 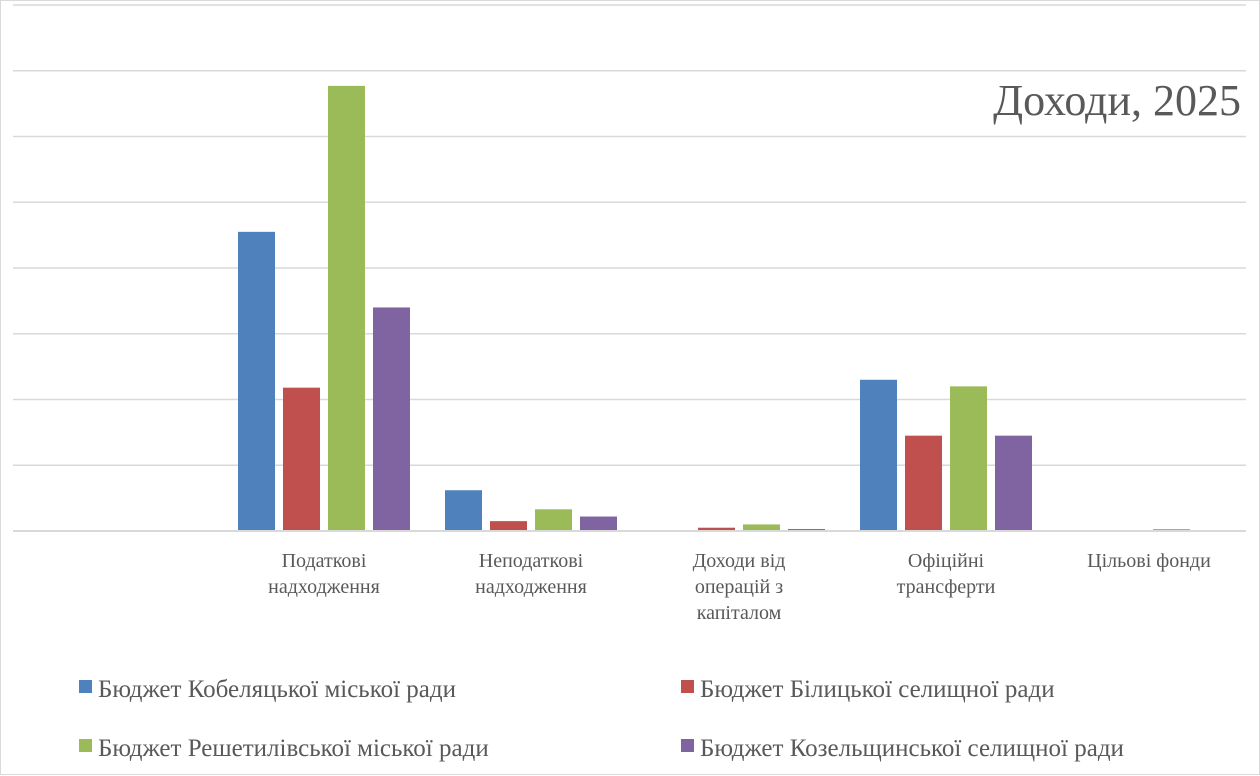 I want to click on x-tick-label: Податкові надходження, so click(x=324, y=574).